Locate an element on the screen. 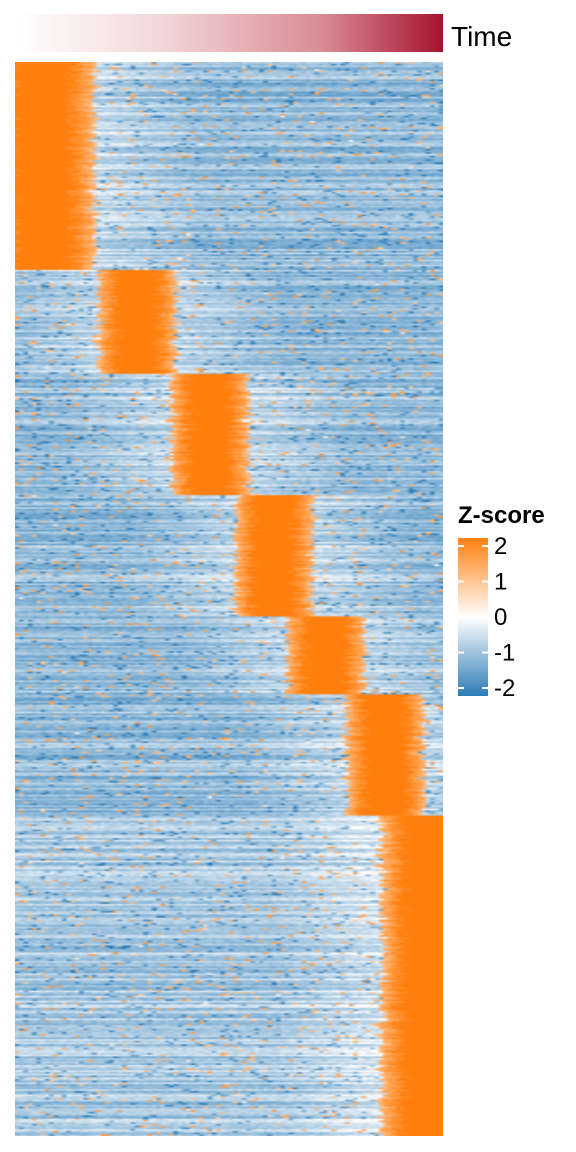 Image resolution: width=576 pixels, height=1152 pixels. zscore-legend: Z-score 2 1 0 -1 -2 is located at coordinates (501, 602).